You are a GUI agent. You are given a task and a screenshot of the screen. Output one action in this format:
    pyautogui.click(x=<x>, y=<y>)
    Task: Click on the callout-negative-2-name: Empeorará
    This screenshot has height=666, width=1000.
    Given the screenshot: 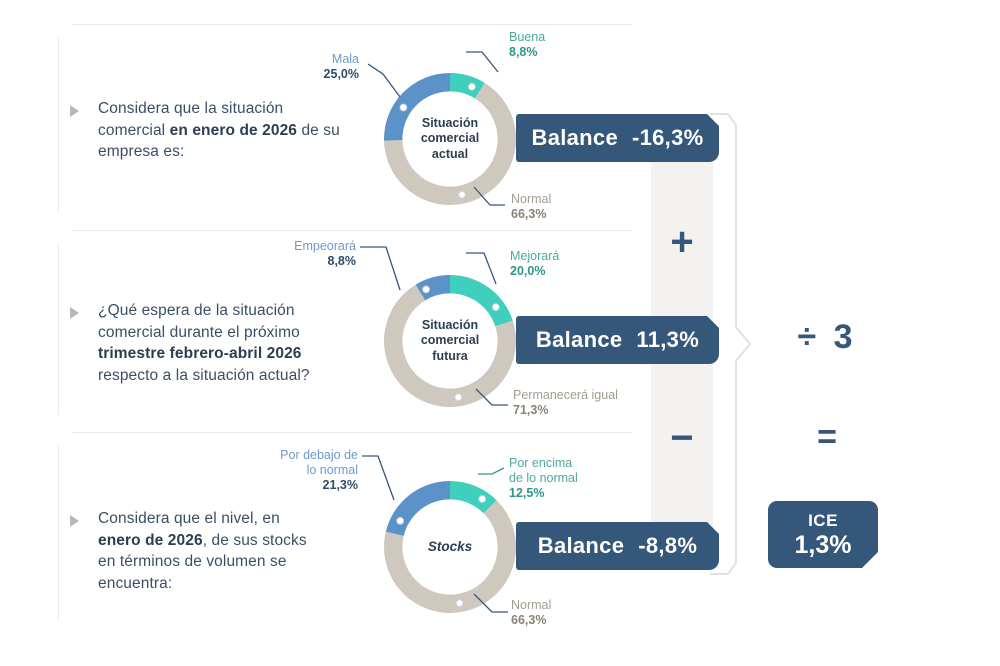 What is the action you would take?
    pyautogui.click(x=325, y=246)
    